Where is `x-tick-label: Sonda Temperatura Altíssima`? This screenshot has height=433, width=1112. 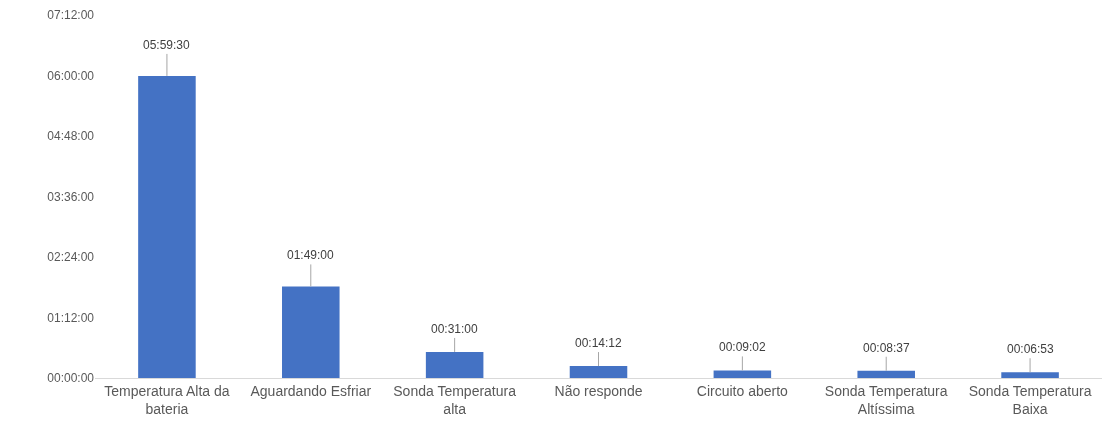 x-tick-label: Sonda Temperatura Altíssima is located at coordinates (886, 399).